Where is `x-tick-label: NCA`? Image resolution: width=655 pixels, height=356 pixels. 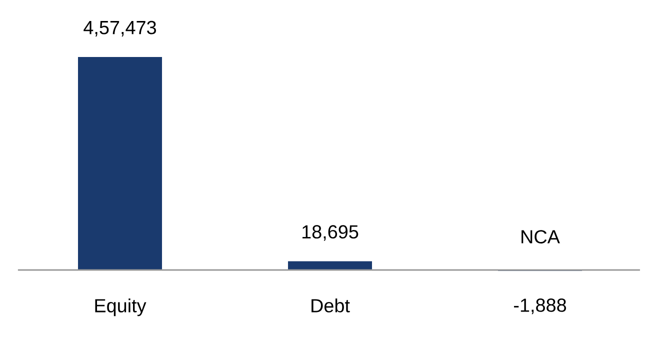 x-tick-label: NCA is located at coordinates (541, 237).